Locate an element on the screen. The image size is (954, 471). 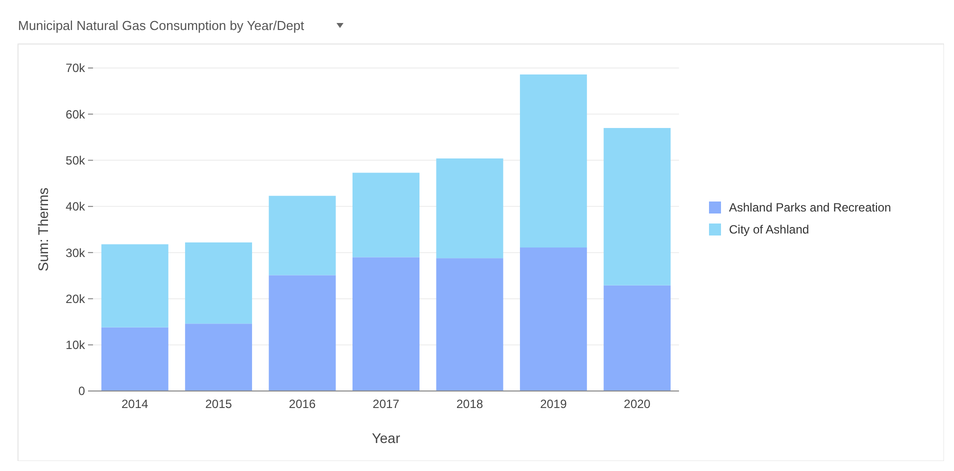
x-axis-title: Year is located at coordinates (386, 438).